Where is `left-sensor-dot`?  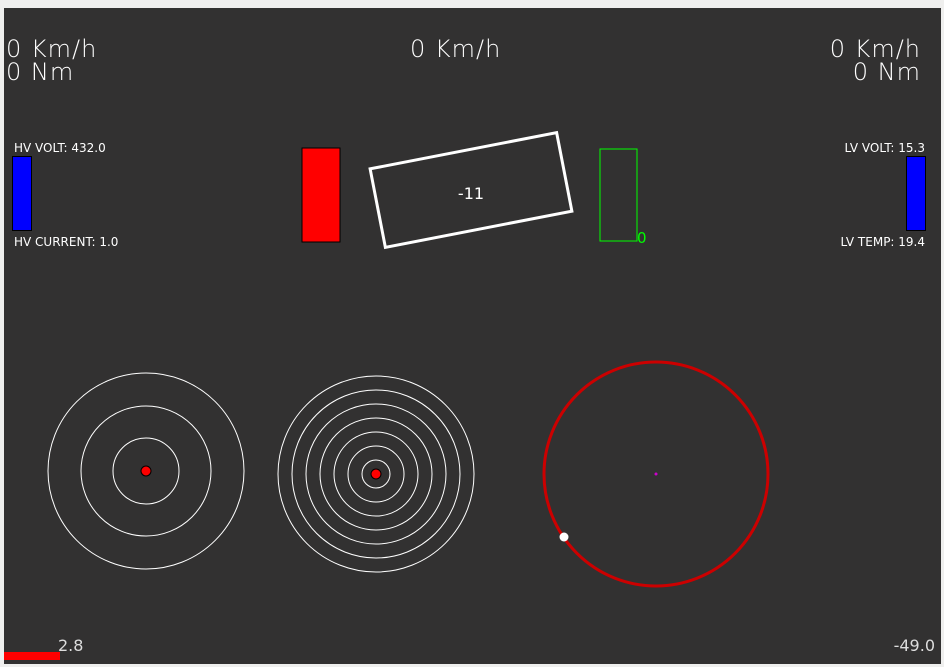
left-sensor-dot is located at coordinates (146, 471).